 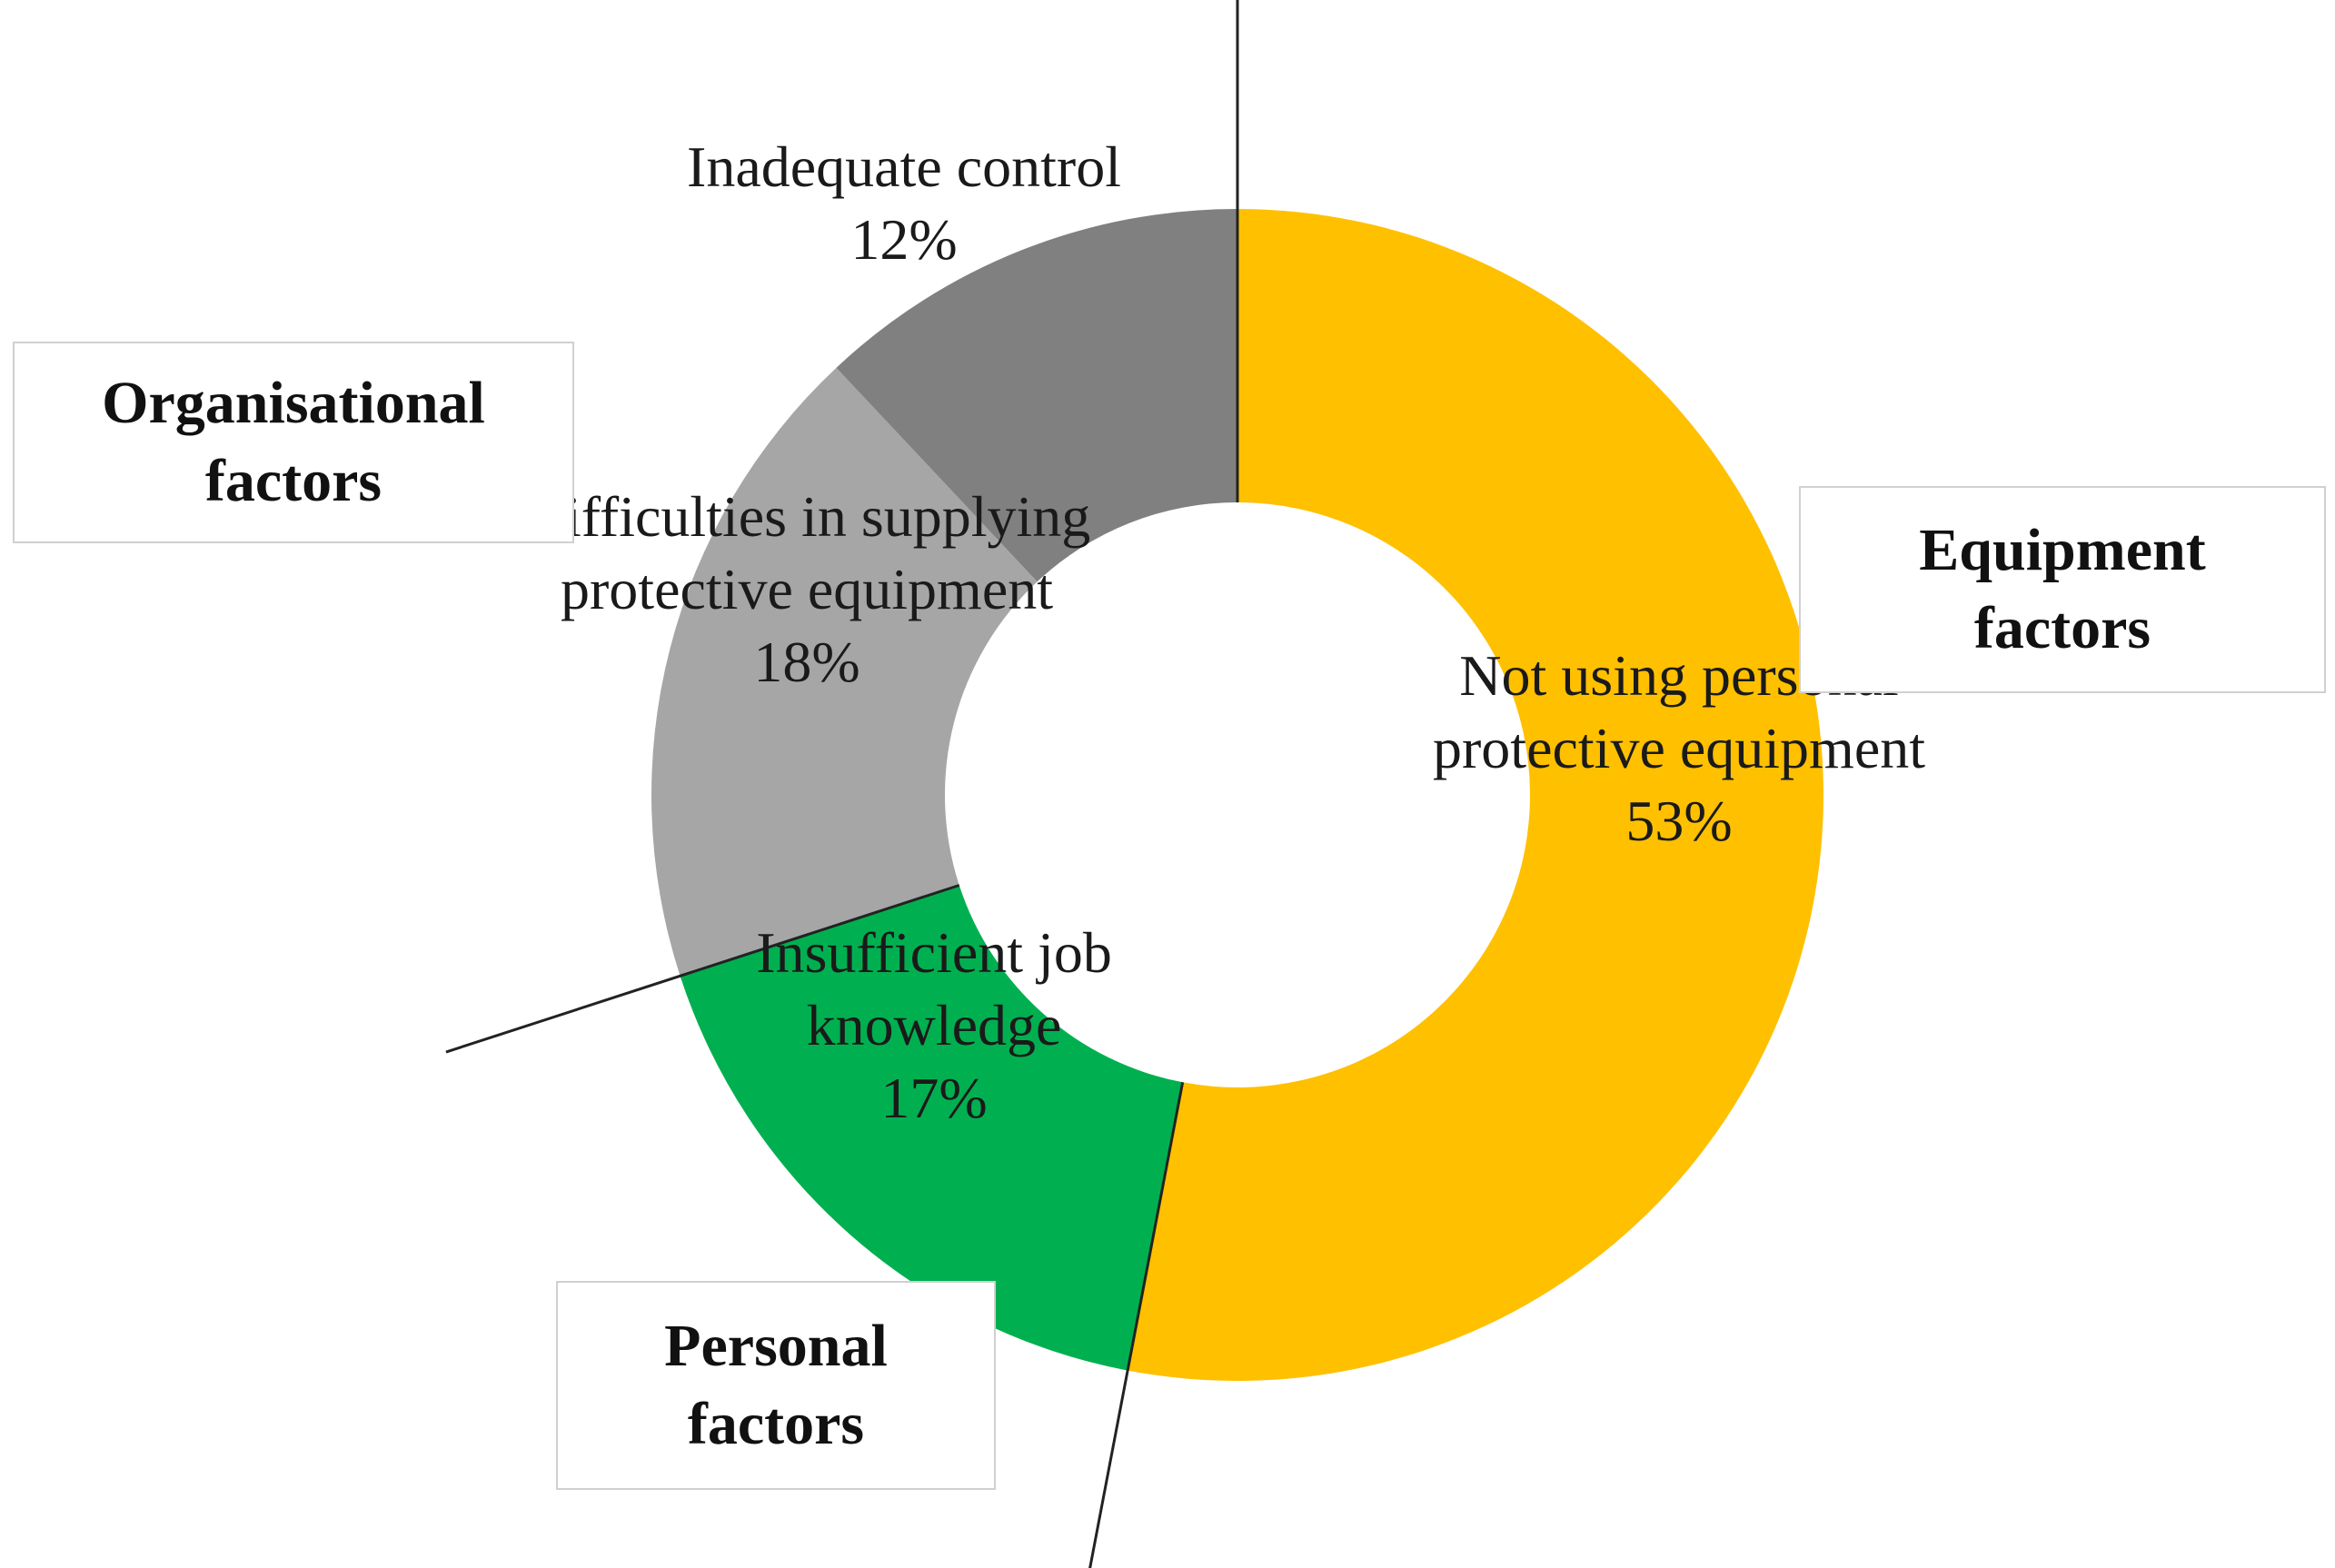 What do you see at coordinates (1679, 821) in the screenshot?
I see `slice-value-label-0: 53%` at bounding box center [1679, 821].